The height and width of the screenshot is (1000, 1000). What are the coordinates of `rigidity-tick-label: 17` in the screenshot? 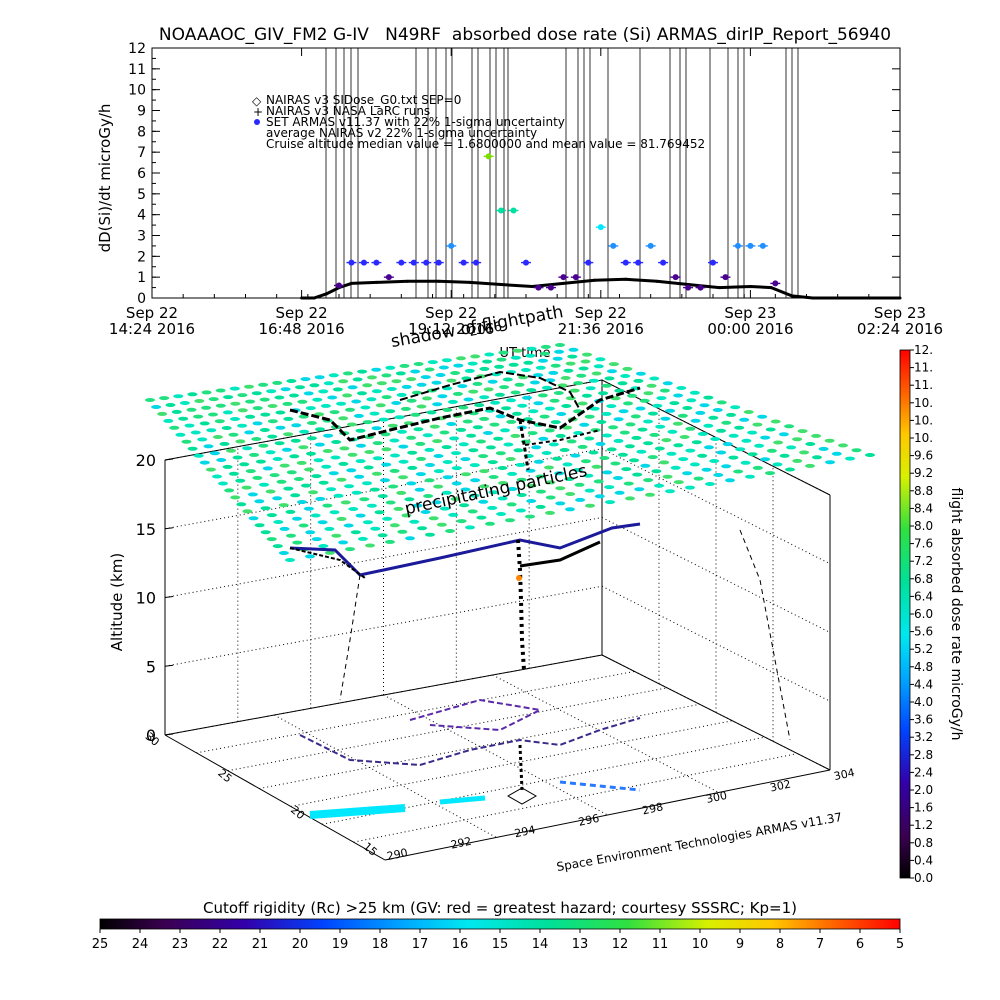 It's located at (420, 944).